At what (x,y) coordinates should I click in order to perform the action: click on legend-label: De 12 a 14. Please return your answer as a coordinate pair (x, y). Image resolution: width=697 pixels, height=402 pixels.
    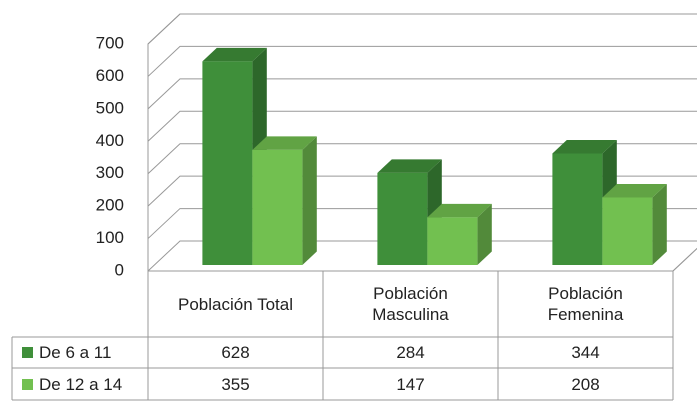
    Looking at the image, I should click on (81, 384).